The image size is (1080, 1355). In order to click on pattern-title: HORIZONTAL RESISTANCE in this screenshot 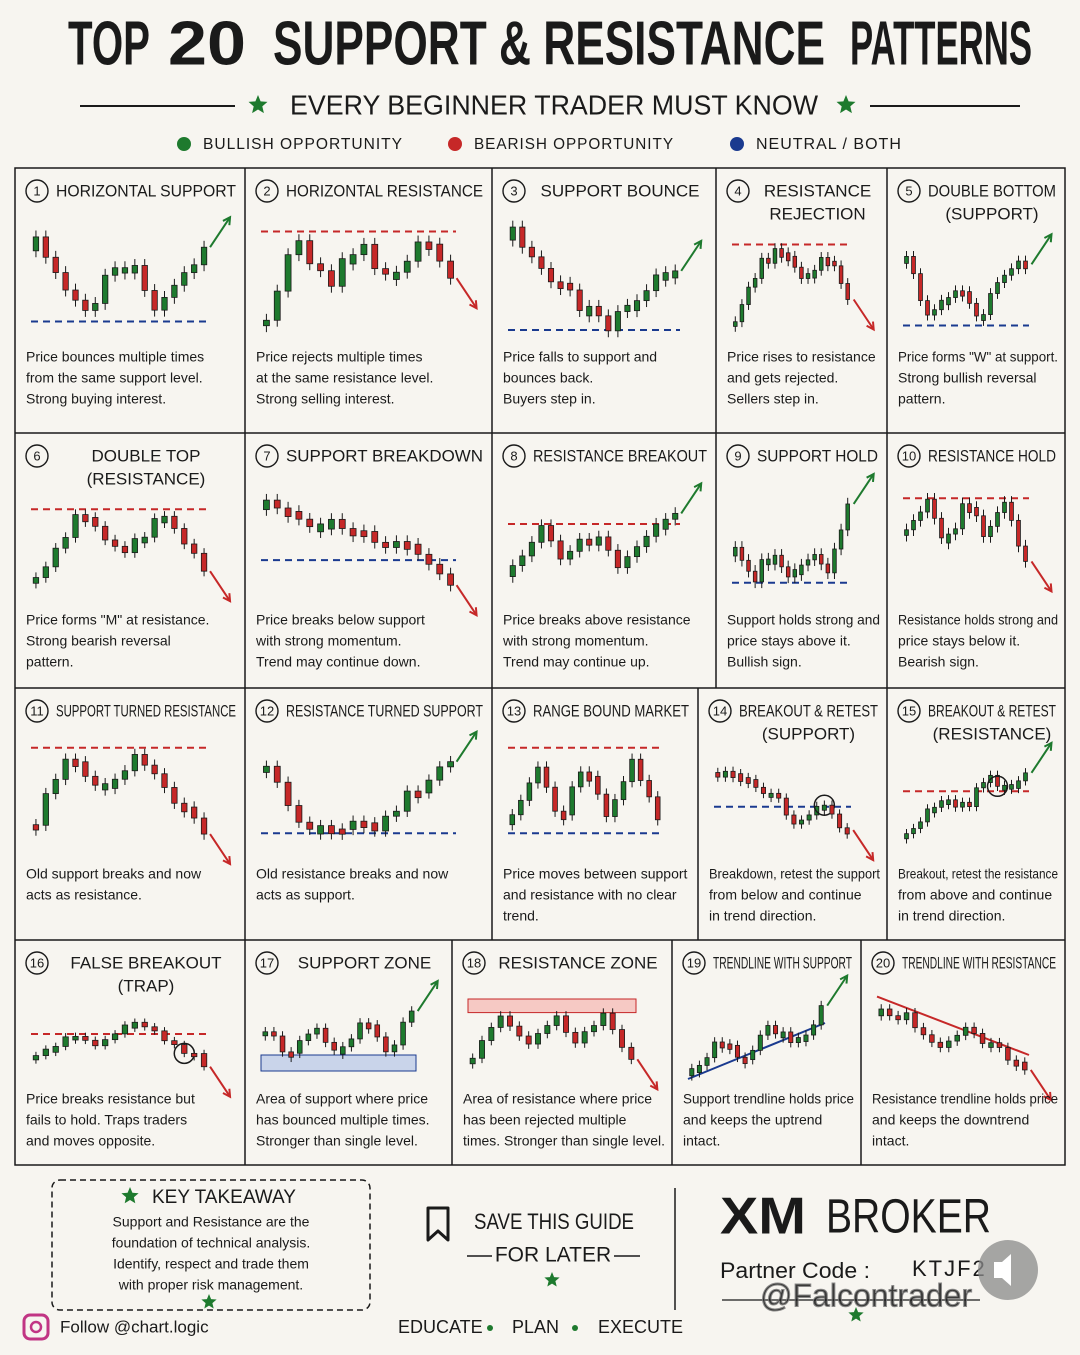, I will do `click(384, 190)`.